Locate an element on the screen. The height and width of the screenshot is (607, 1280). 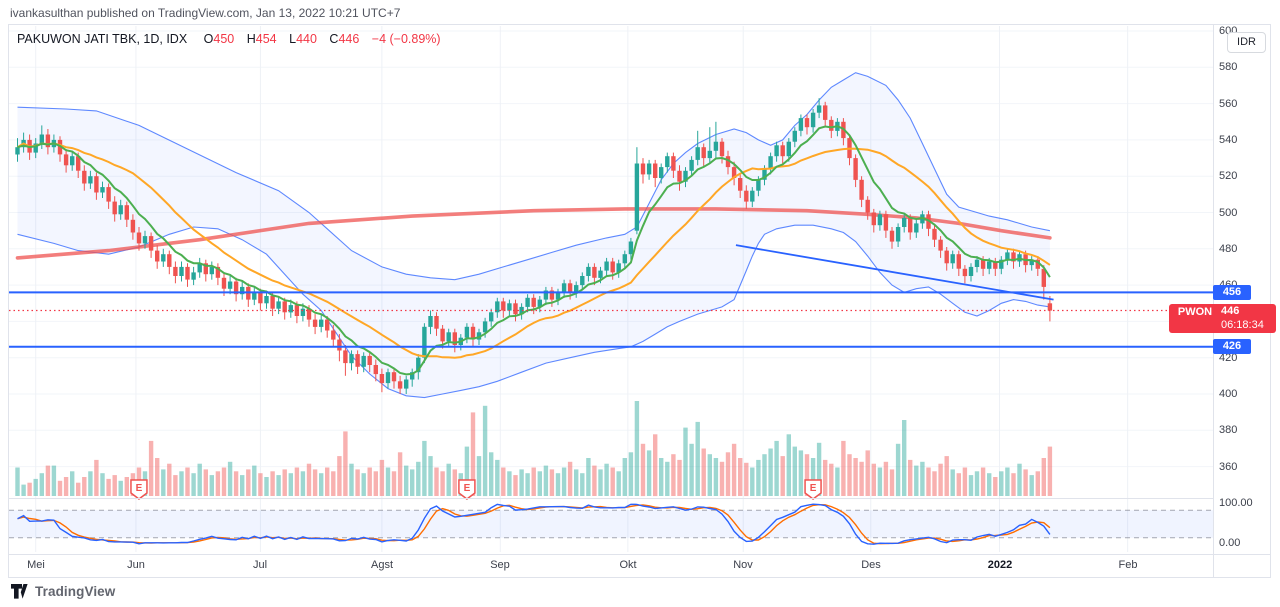
trendline is located at coordinates (894, 272).